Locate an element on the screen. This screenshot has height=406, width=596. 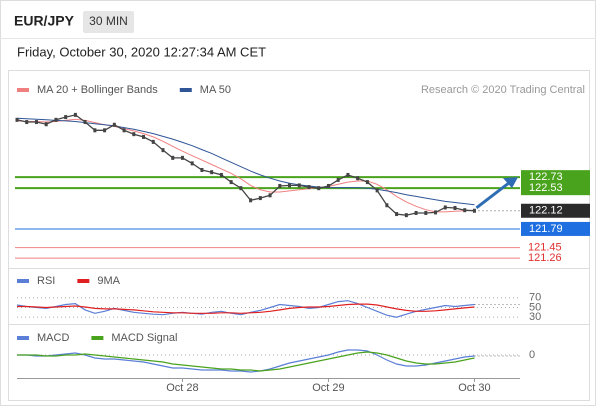
legend-label: MACD Signal is located at coordinates (144, 338).